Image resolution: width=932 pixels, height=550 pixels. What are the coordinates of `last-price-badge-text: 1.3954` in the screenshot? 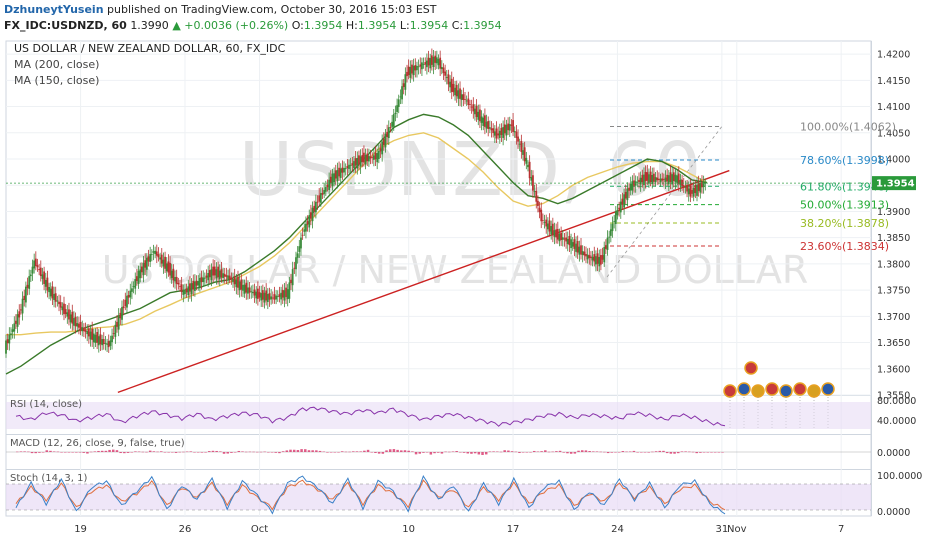 It's located at (895, 184).